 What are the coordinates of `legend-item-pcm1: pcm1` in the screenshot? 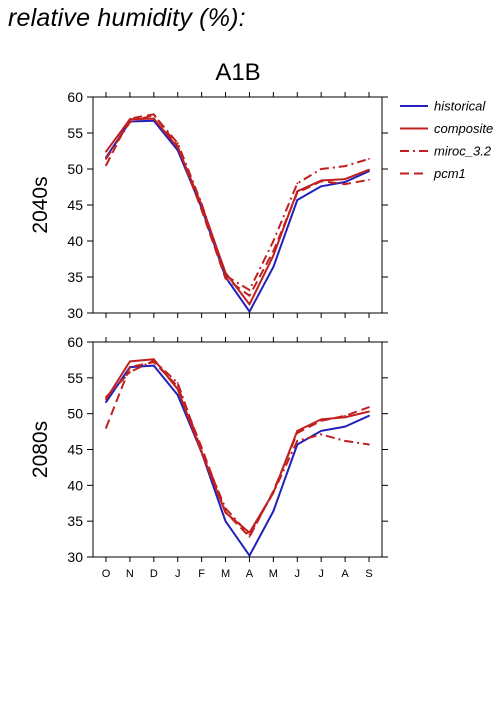 It's located at (433, 173).